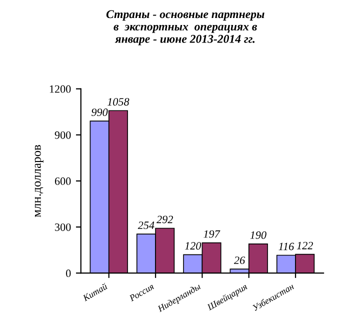 Image resolution: width=337 pixels, height=329 pixels. I want to click on data-label: 120, so click(193, 246).